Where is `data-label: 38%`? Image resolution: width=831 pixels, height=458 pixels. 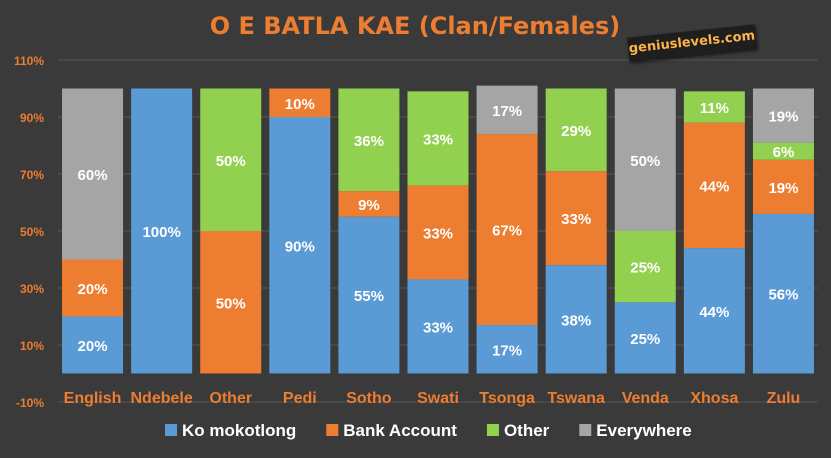 data-label: 38% is located at coordinates (576, 320).